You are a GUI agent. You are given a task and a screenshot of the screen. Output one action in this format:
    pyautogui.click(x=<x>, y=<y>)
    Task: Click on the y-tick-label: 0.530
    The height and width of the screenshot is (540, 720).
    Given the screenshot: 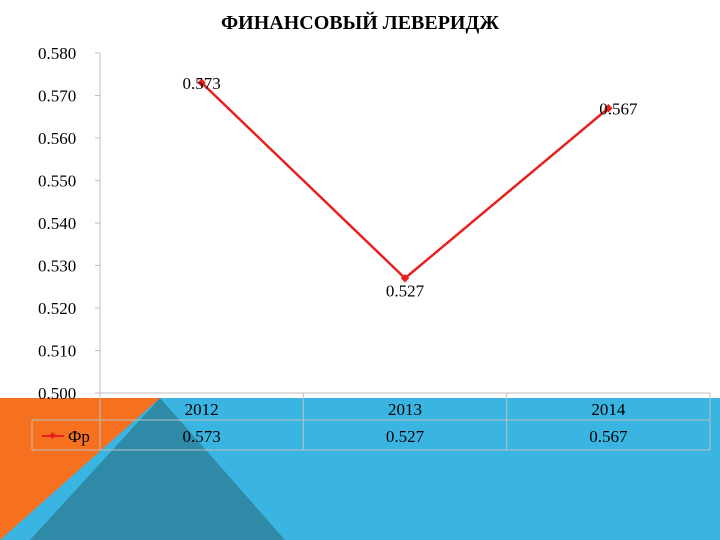 What is the action you would take?
    pyautogui.click(x=57, y=266)
    